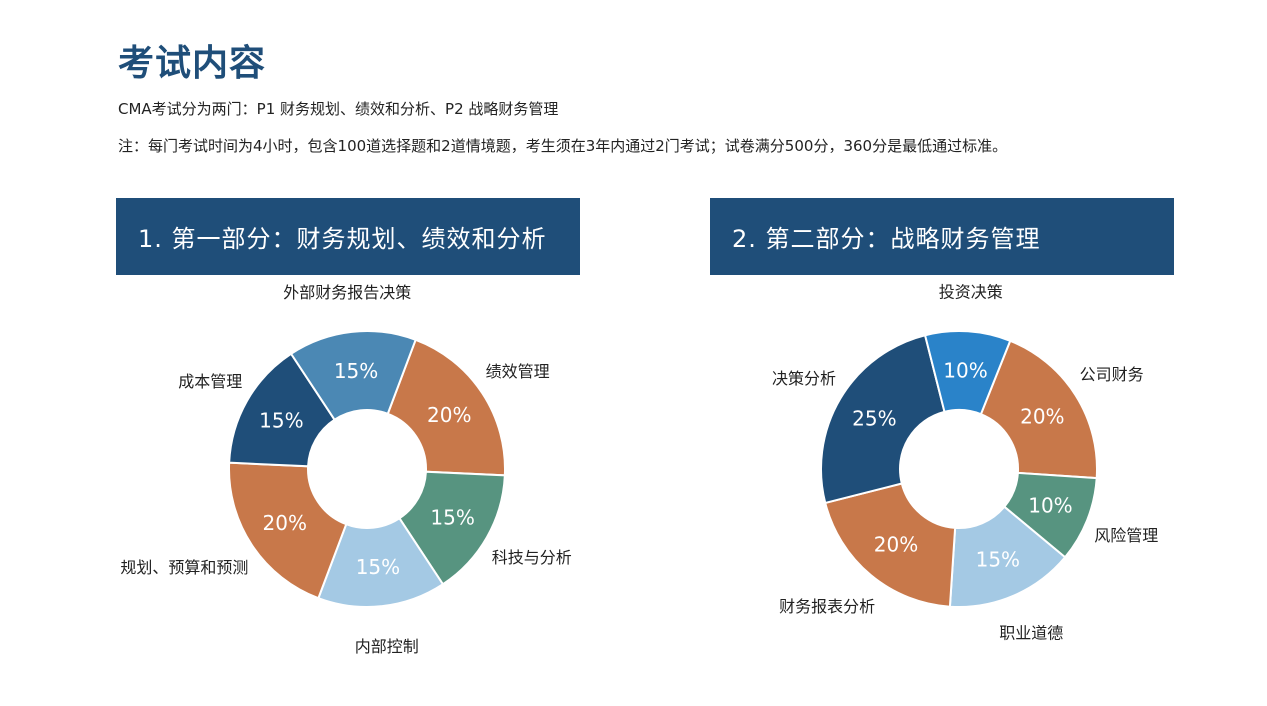 This screenshot has height=706, width=1267. I want to click on slice-category-label: 成本管理, so click(210, 381).